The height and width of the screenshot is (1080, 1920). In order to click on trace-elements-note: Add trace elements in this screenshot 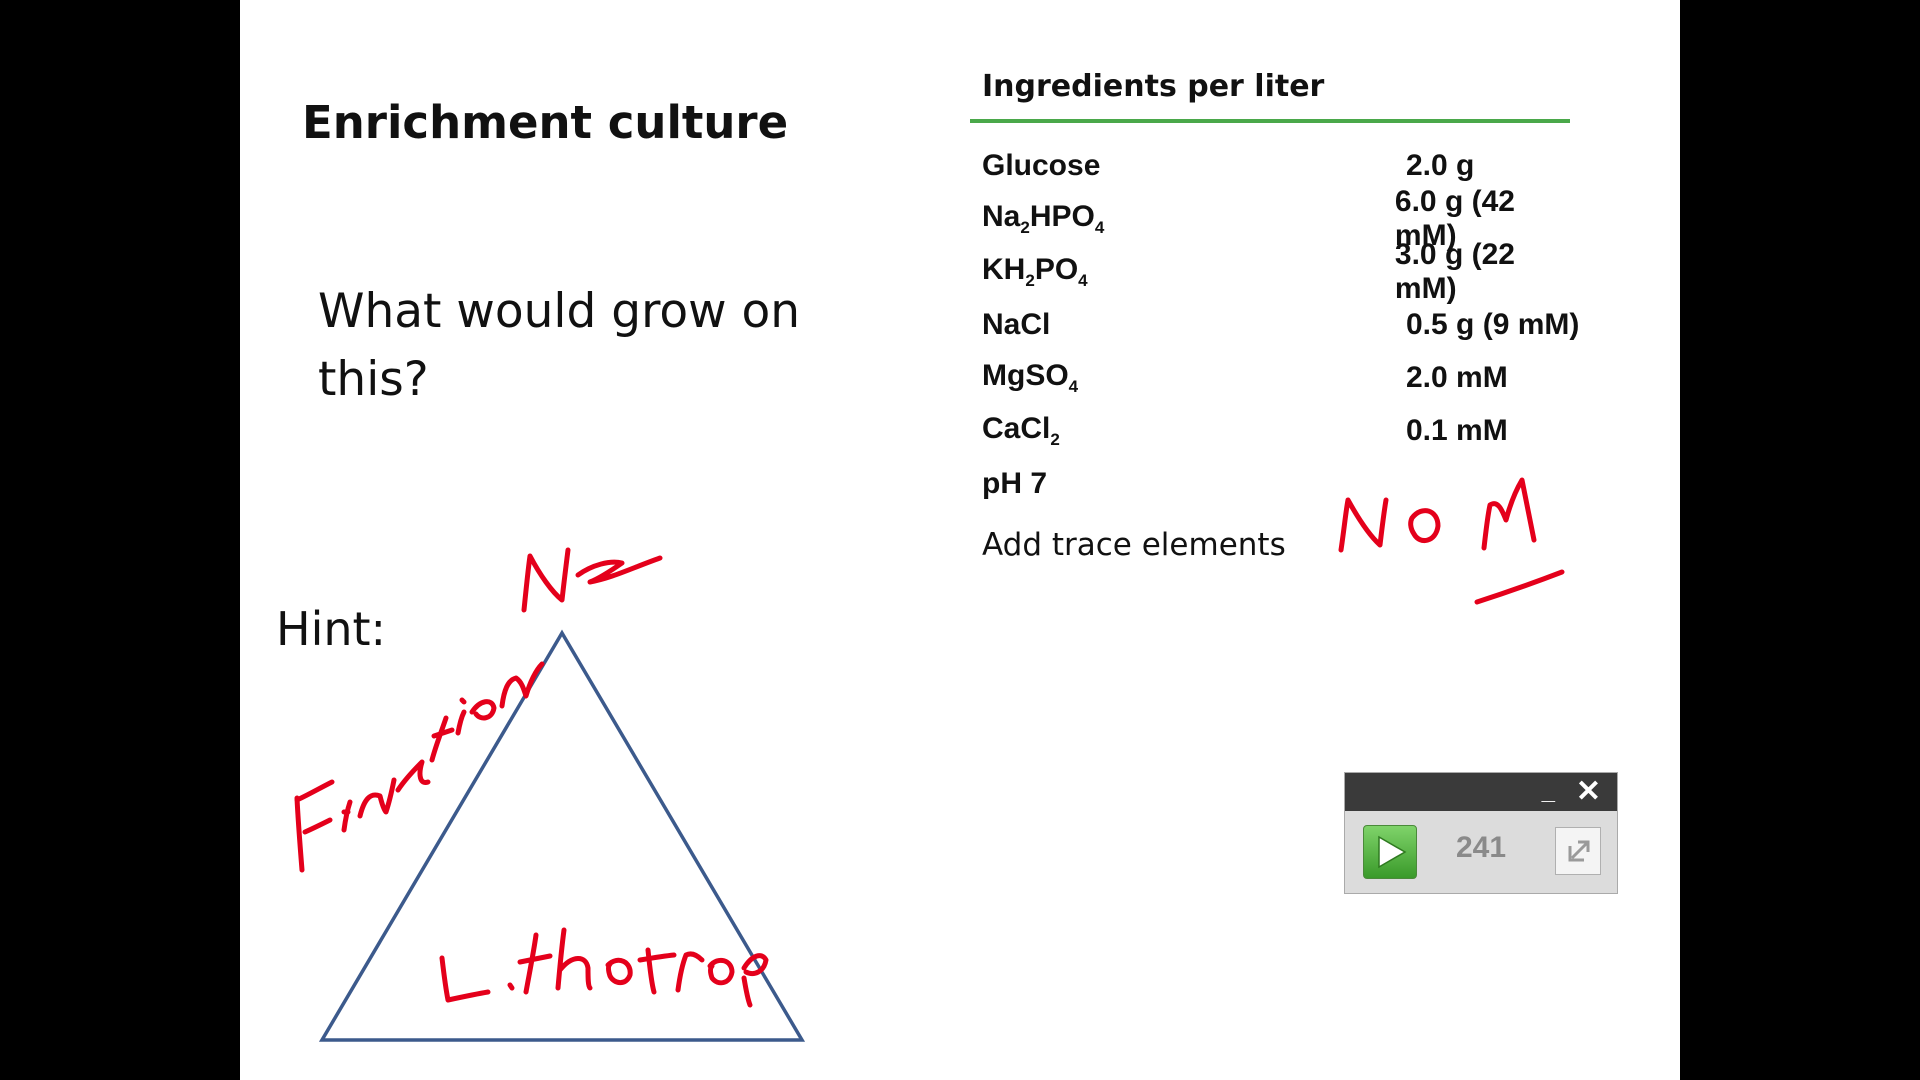, I will do `click(1134, 544)`.